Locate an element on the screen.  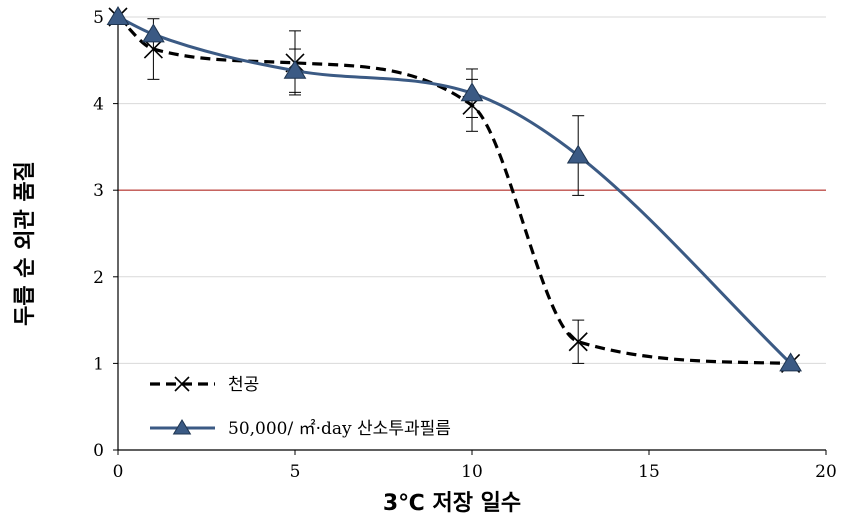
y-tick-label-2: 2 is located at coordinates (98, 278).